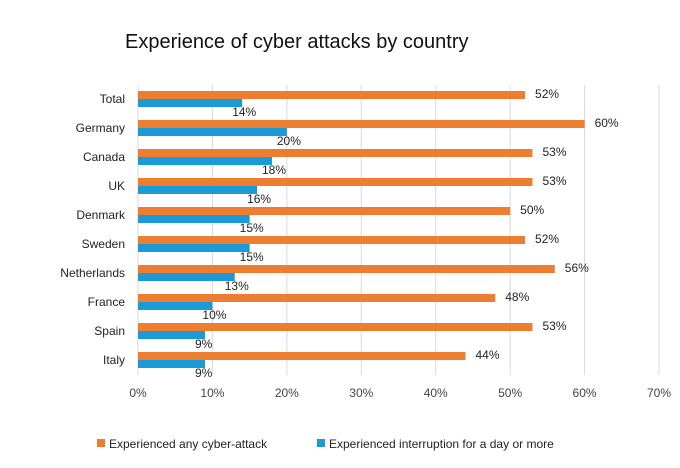  Describe the element at coordinates (400, 393) in the screenshot. I see `x-axis-ticks: 0% 10% 20% 30% 40% 50% 60% 70%` at that location.